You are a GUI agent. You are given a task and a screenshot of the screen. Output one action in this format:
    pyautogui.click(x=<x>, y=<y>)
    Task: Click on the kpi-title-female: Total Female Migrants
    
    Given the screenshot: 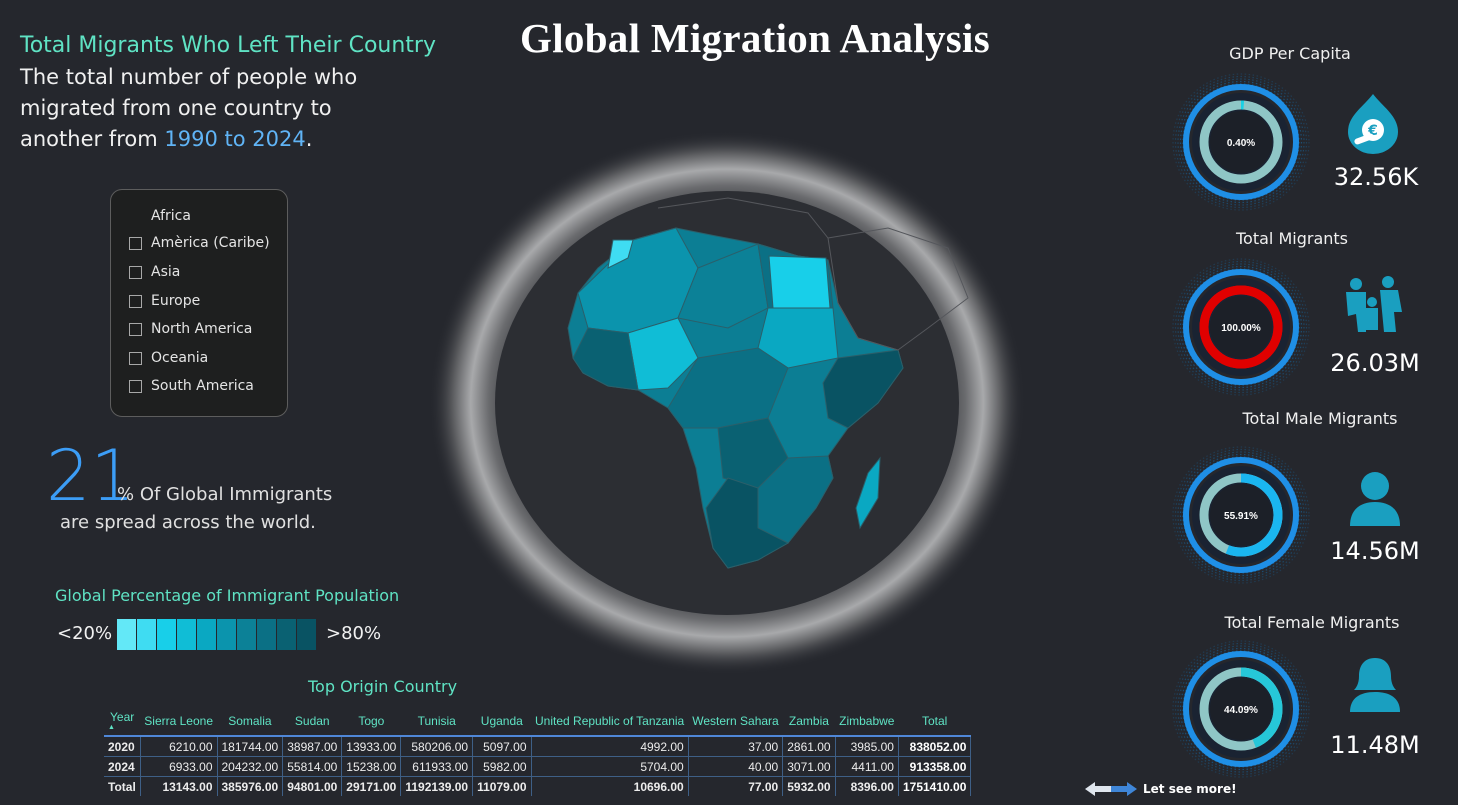 What is the action you would take?
    pyautogui.click(x=1312, y=622)
    